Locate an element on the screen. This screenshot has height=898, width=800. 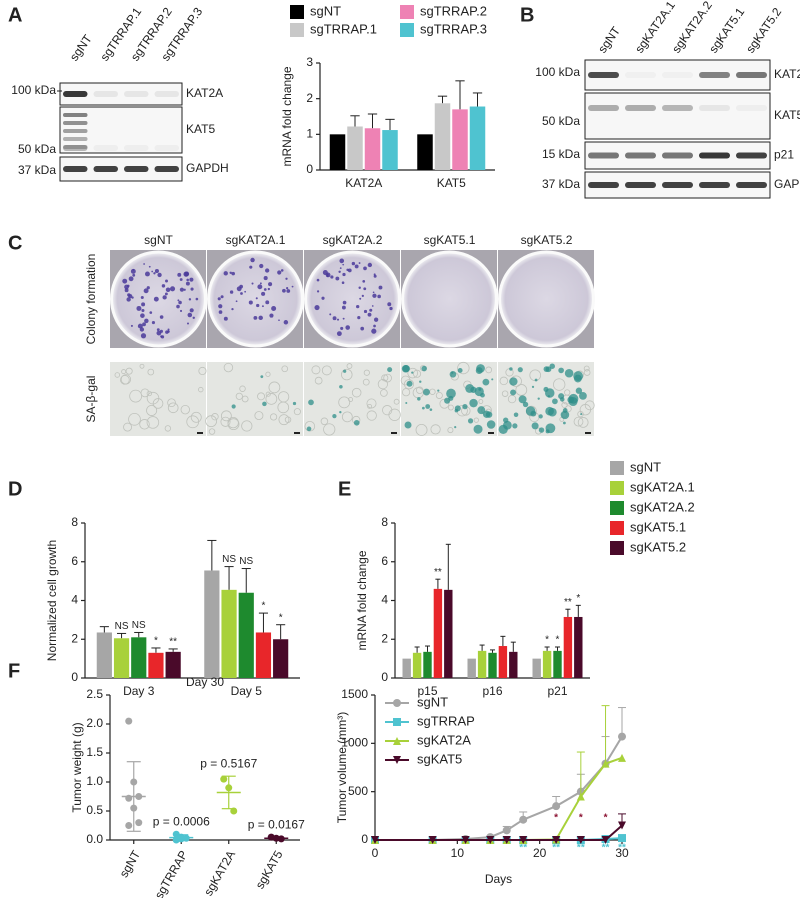
lane-label: sgKAT5.2 is located at coordinates (763, 30).